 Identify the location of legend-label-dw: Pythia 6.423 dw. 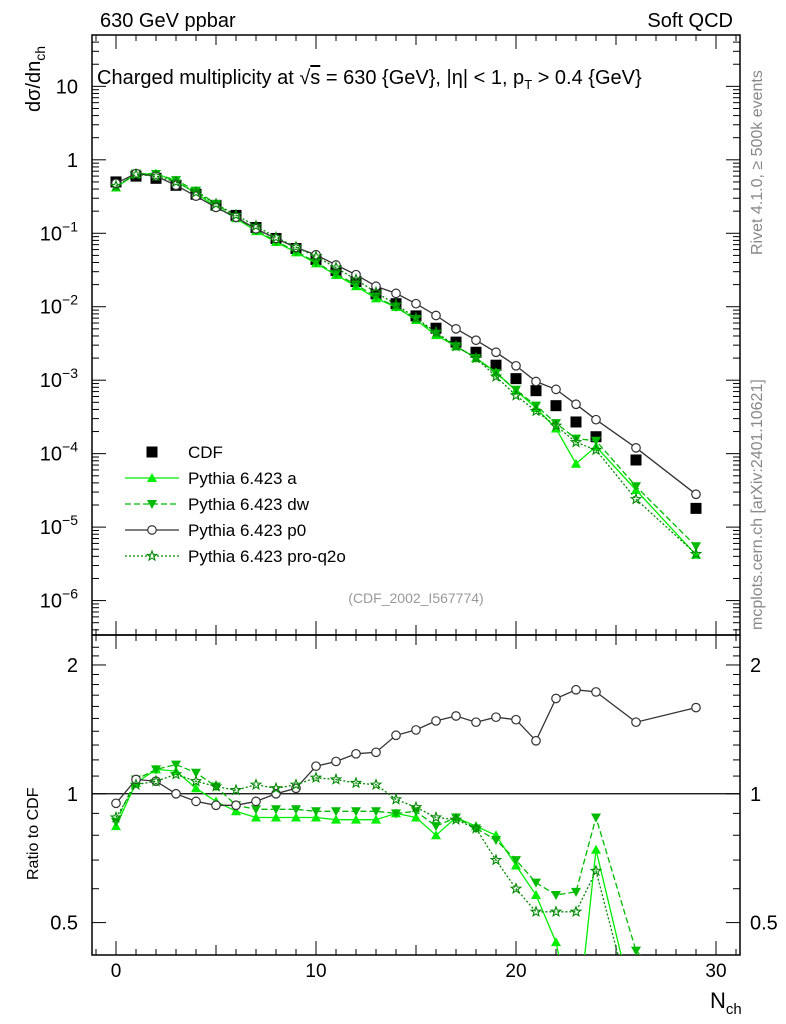
(249, 504).